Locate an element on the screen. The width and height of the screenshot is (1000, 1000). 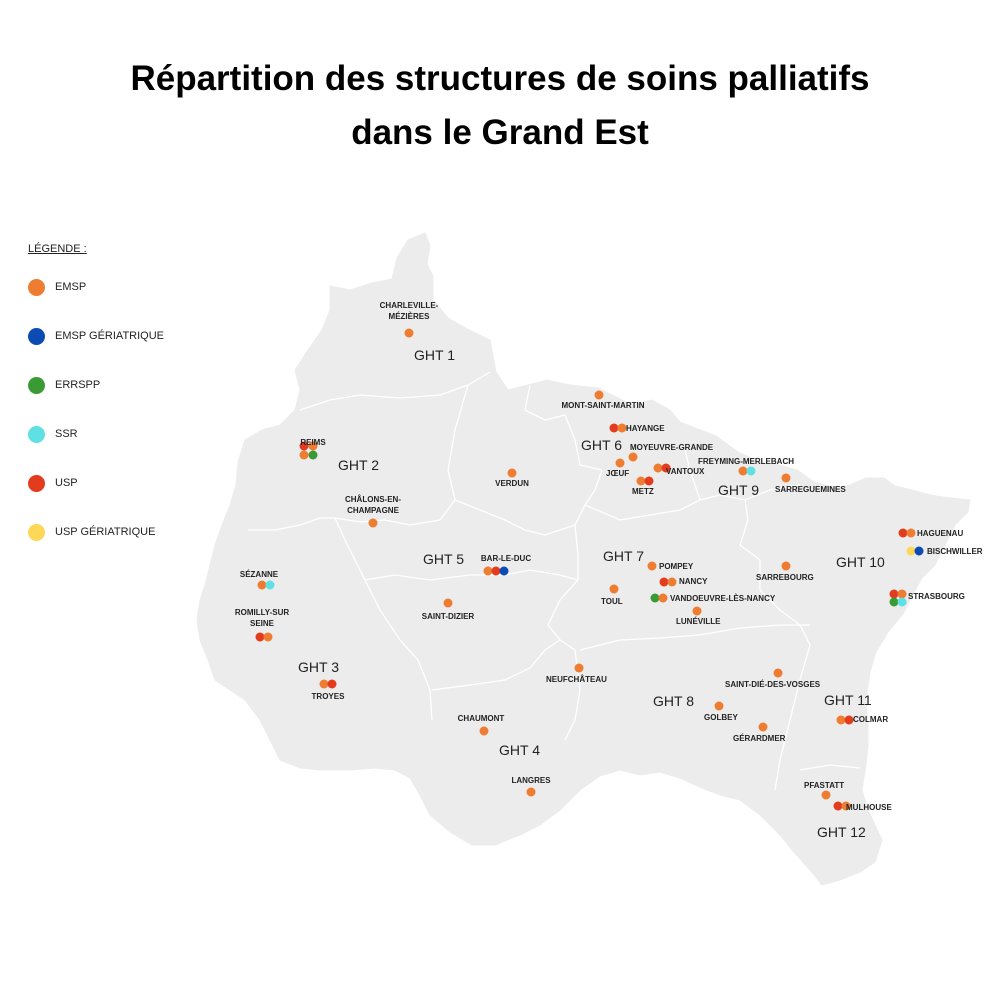
legend-label-errspp: ERRSPP is located at coordinates (78, 385).